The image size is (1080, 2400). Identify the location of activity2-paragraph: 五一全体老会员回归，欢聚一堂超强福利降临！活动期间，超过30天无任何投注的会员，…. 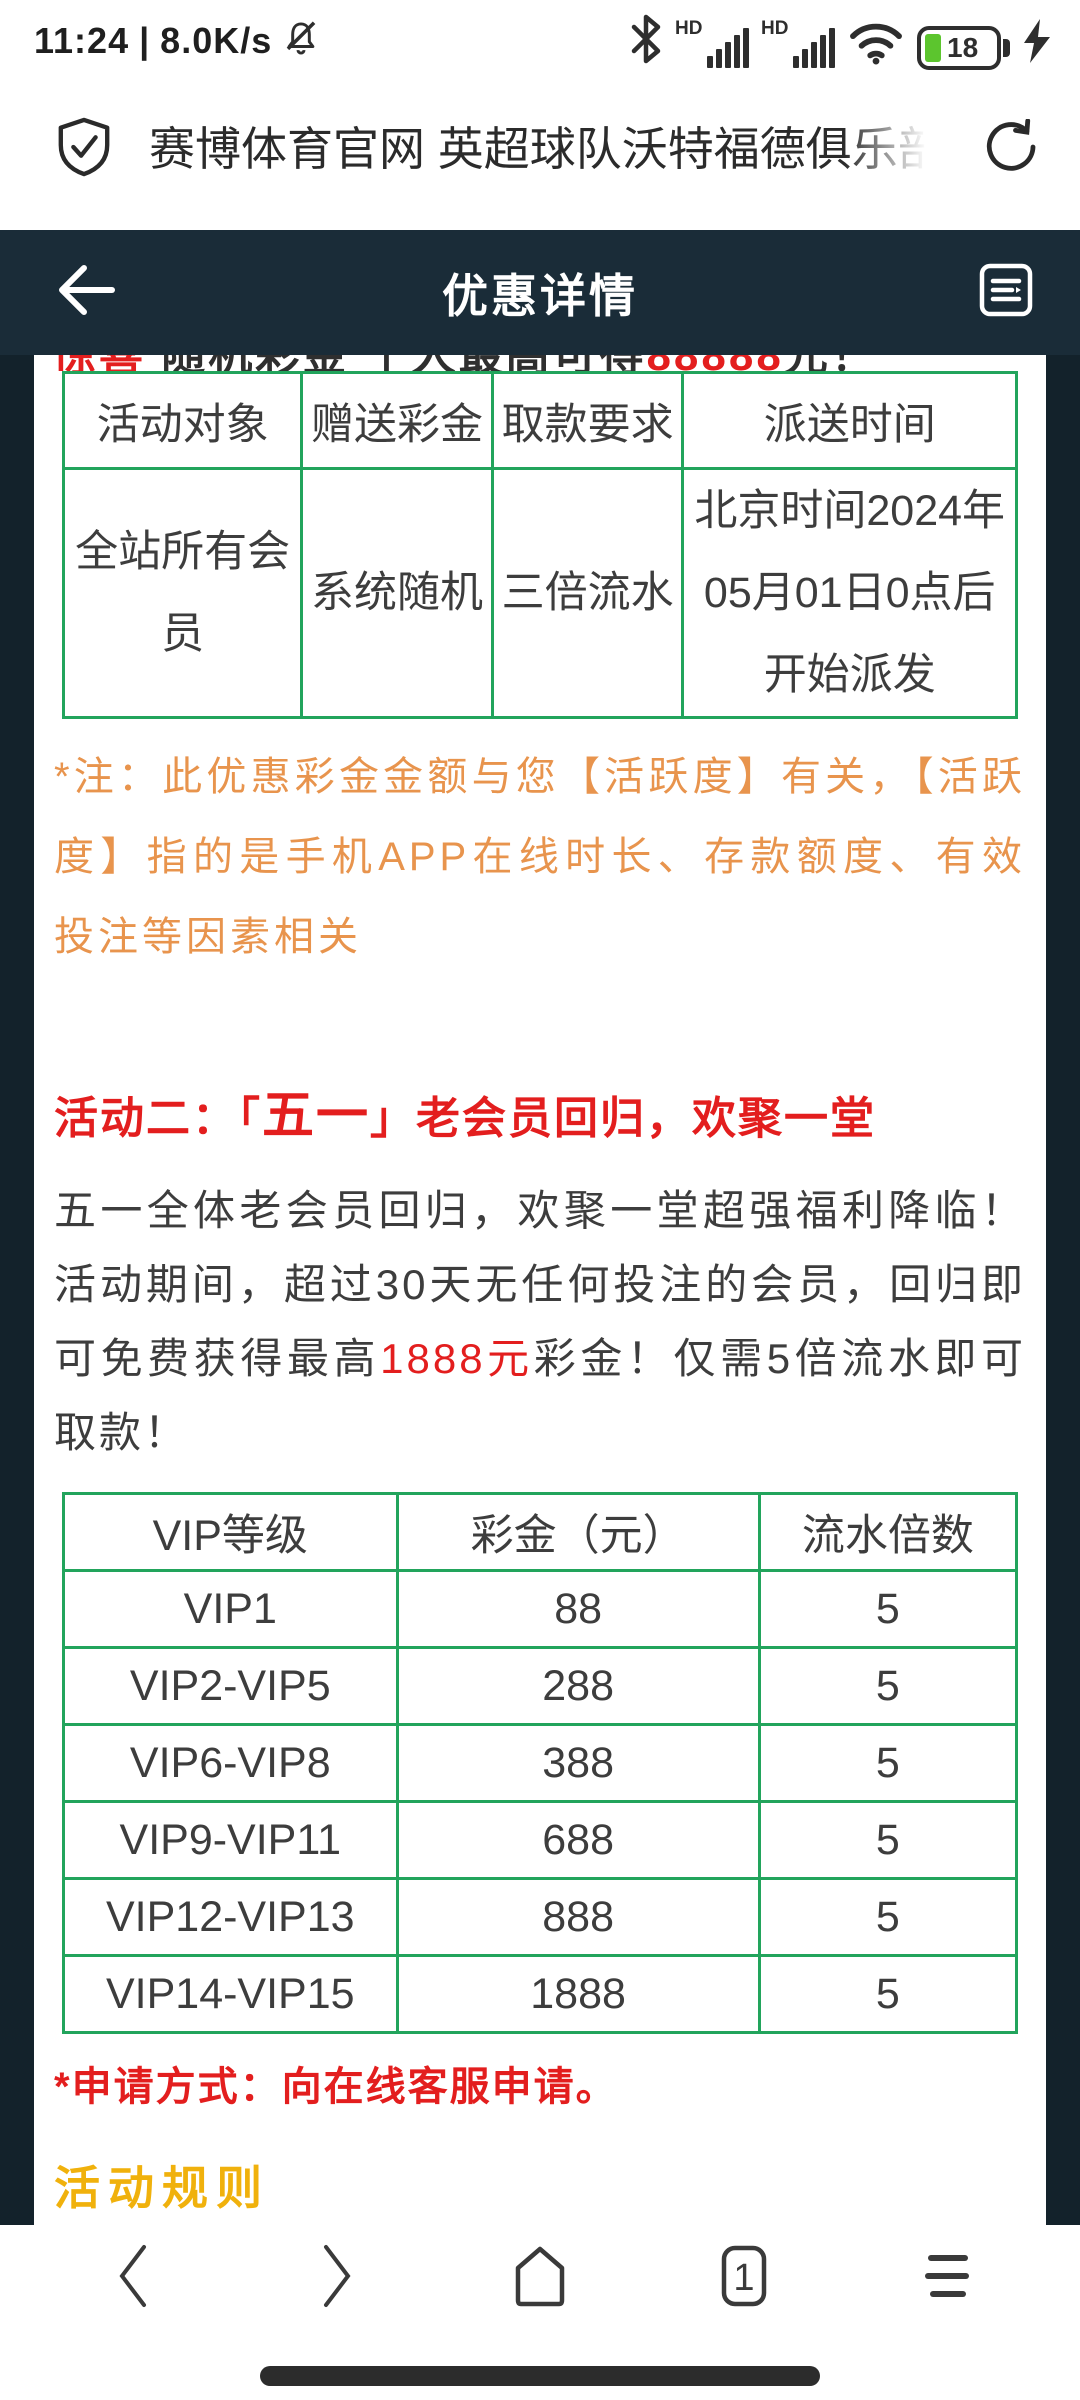
(540, 1321).